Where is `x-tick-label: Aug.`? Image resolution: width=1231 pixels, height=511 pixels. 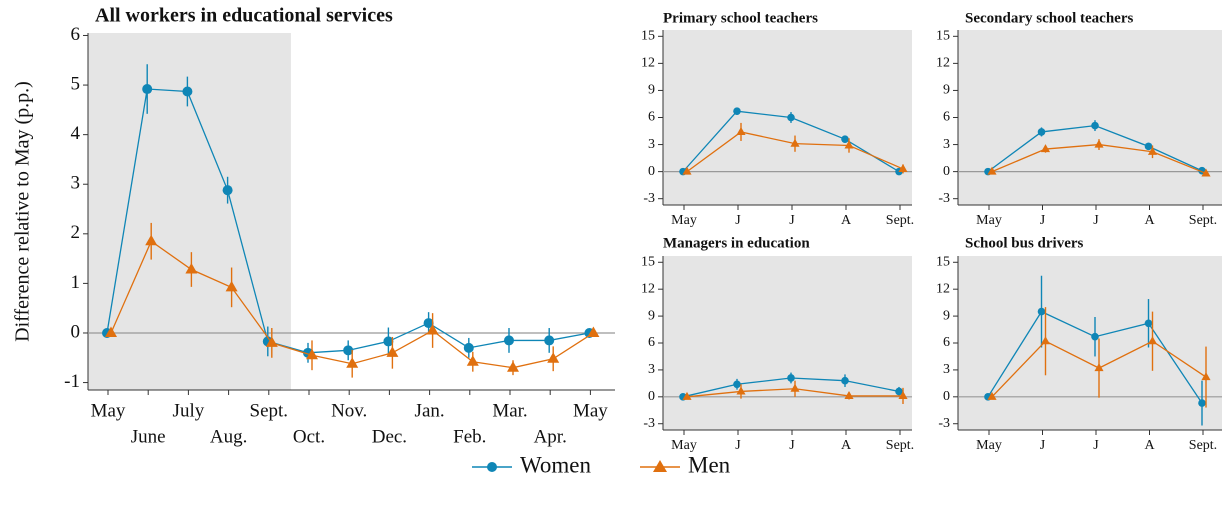
x-tick-label: Aug. is located at coordinates (228, 436).